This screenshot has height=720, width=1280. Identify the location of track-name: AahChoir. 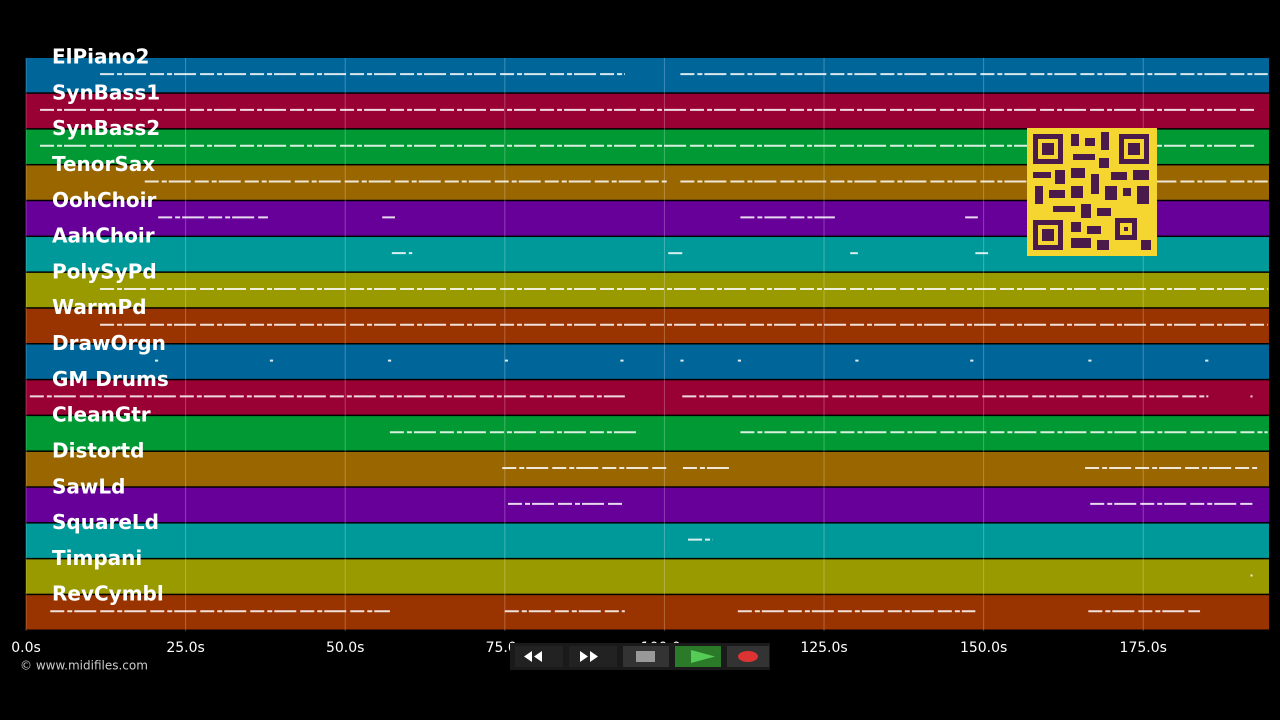
(103, 236).